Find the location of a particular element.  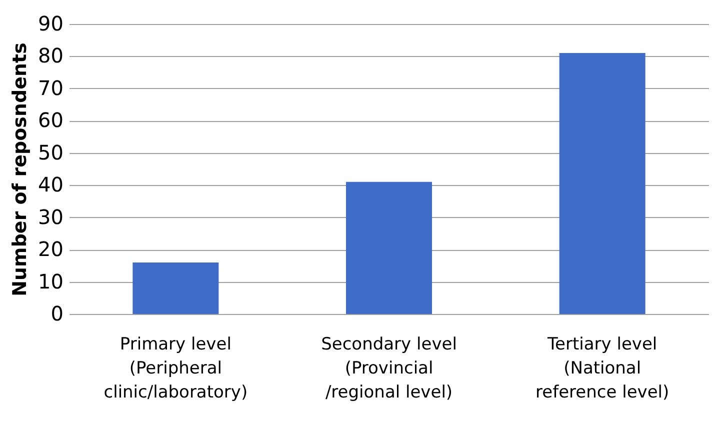

y-axis-title: Number of reposndents is located at coordinates (20, 169).